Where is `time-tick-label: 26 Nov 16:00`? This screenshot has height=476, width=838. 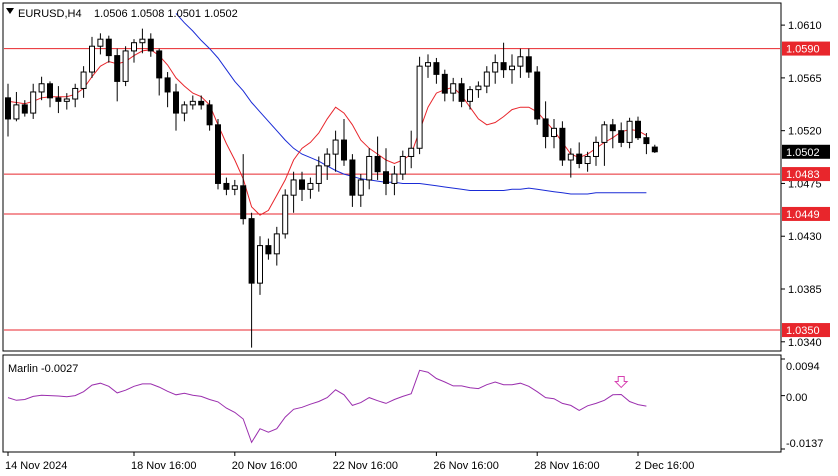
time-tick-label: 26 Nov 16:00 is located at coordinates (465, 466).